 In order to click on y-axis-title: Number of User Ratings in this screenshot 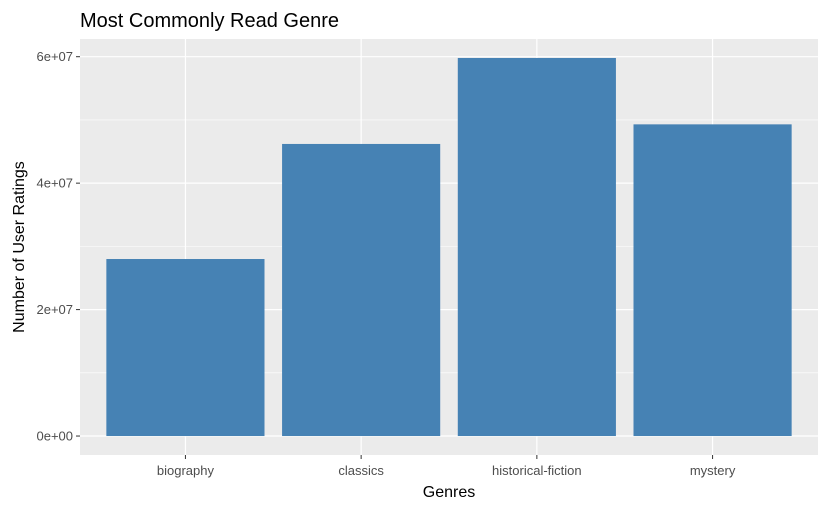, I will do `click(19, 247)`.